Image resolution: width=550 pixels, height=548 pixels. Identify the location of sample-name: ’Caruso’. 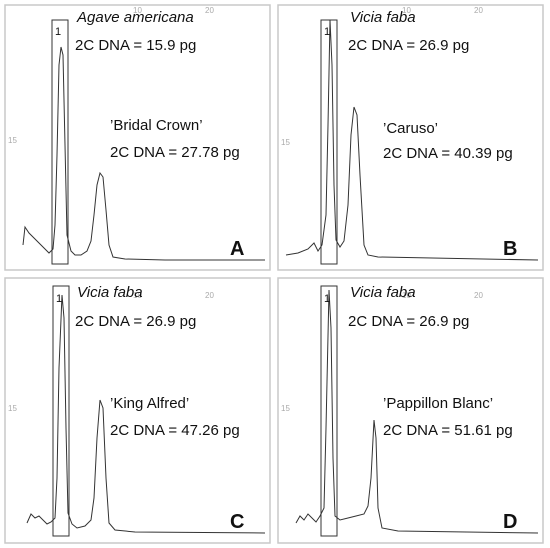
(410, 128).